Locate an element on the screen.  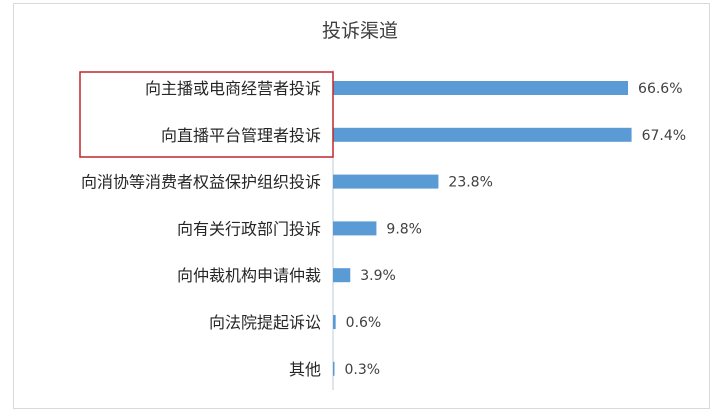
category-label: 向有关行政部门投诉 is located at coordinates (249, 228).